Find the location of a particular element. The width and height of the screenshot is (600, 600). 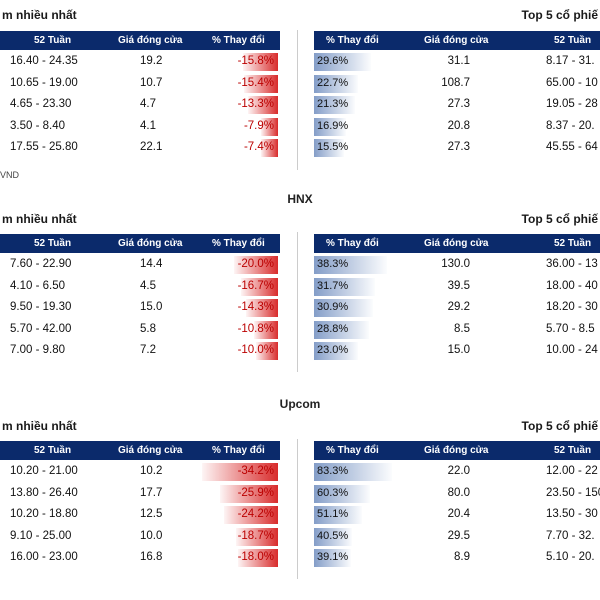

cell-close-price: 27.3 is located at coordinates (458, 104).